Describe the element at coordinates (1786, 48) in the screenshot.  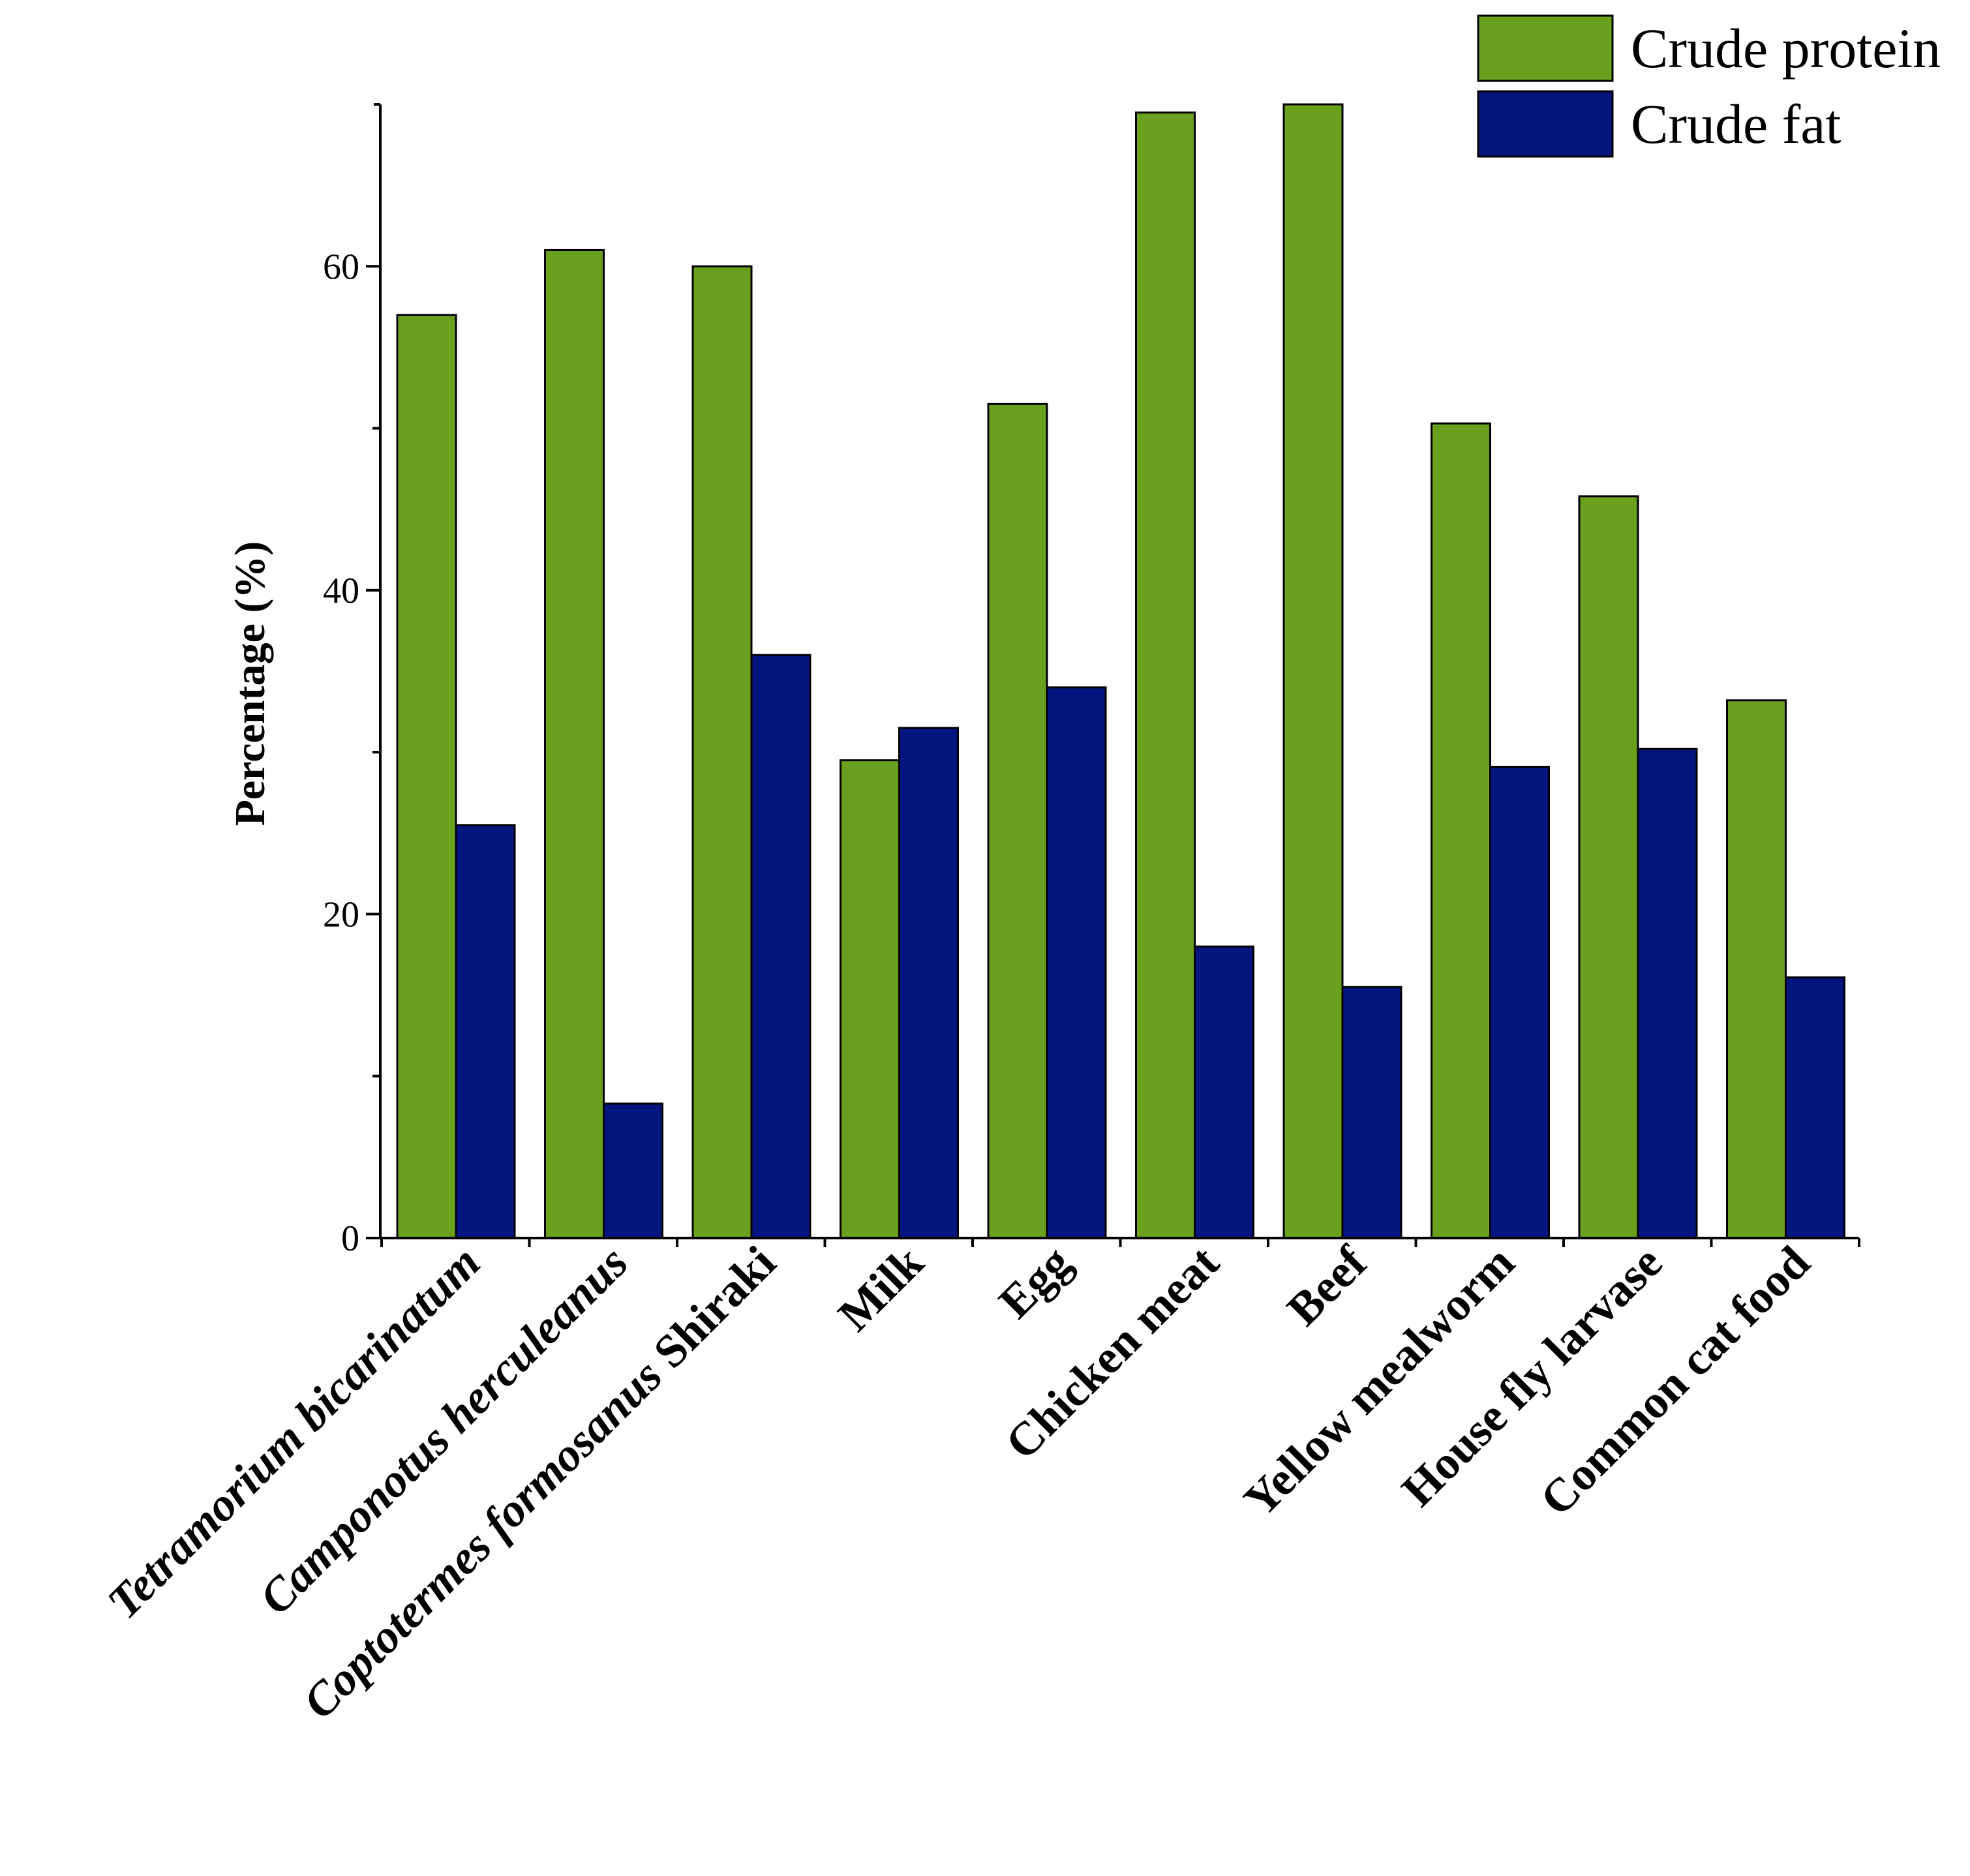
I see `legend-label-1: Crude protein` at that location.